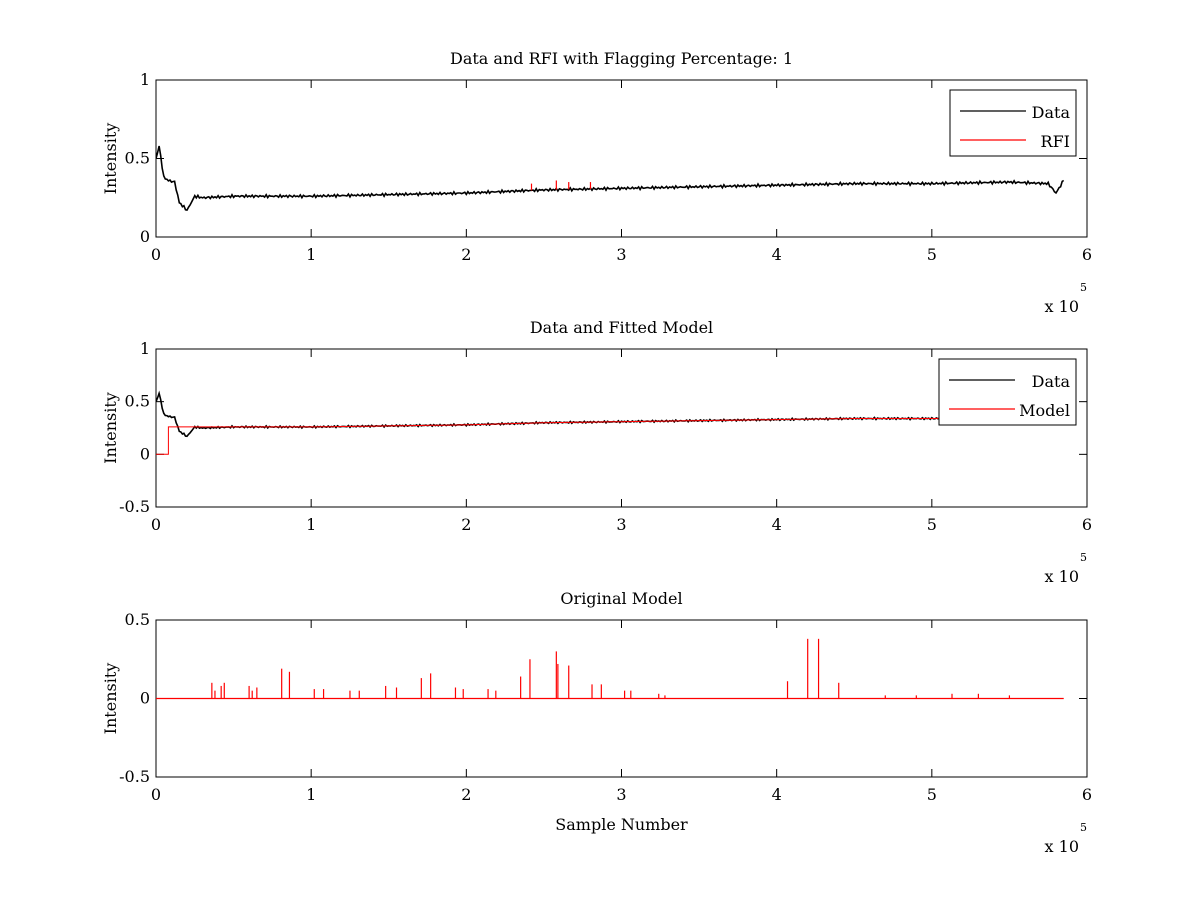 Image resolution: width=1200 pixels, height=900 pixels. What do you see at coordinates (621, 327) in the screenshot?
I see `chart-title: Data and Fitted Model` at bounding box center [621, 327].